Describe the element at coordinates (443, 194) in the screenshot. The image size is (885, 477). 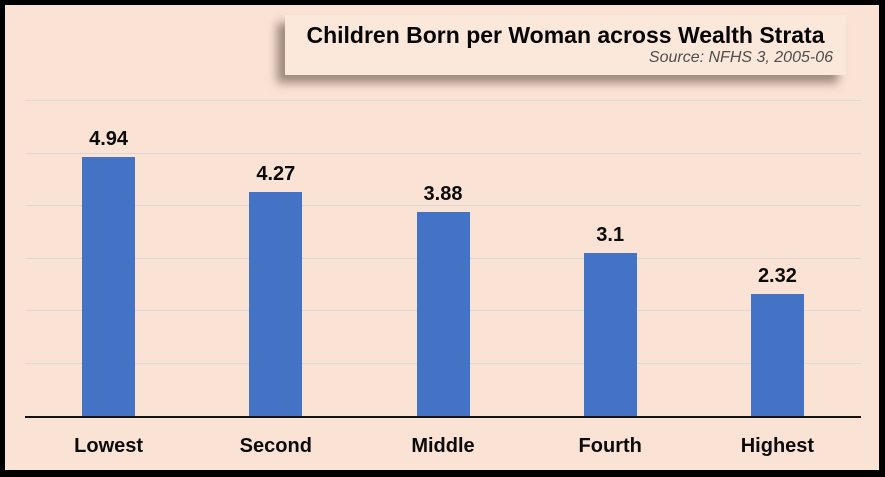
I see `bar-value-label: 3.88` at that location.